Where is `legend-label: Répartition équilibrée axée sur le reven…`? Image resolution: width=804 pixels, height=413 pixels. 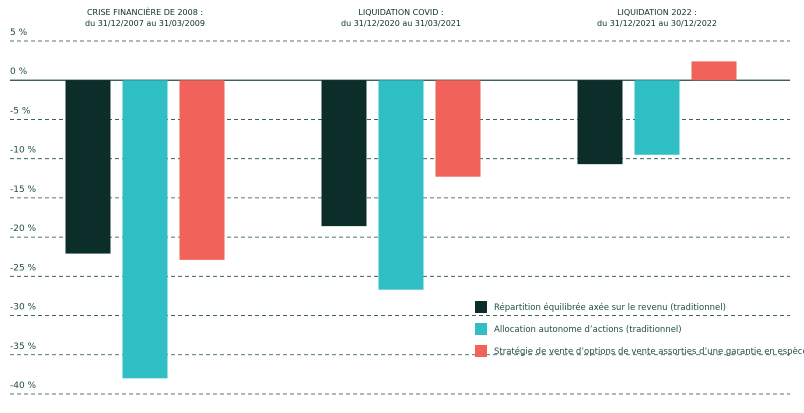 legend-label: Répartition équilibrée axée sur le reven… is located at coordinates (610, 307).